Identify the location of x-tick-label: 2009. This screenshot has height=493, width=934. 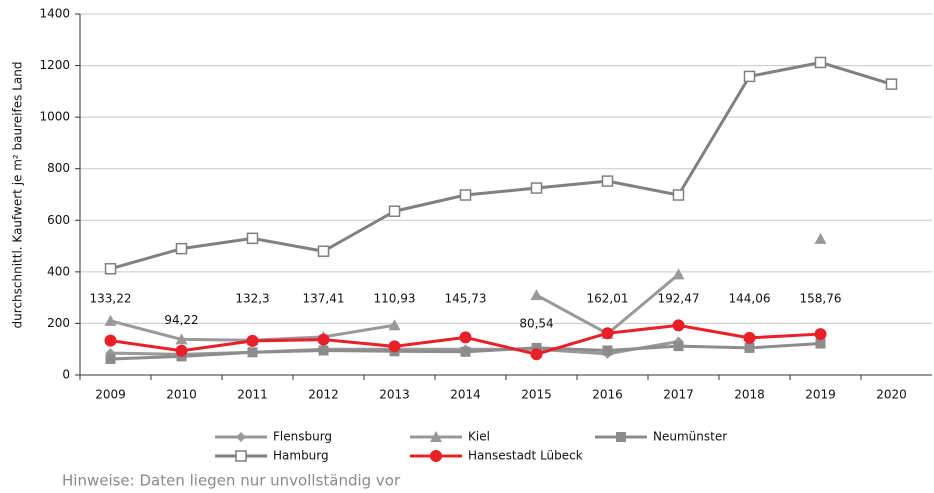
(110, 395).